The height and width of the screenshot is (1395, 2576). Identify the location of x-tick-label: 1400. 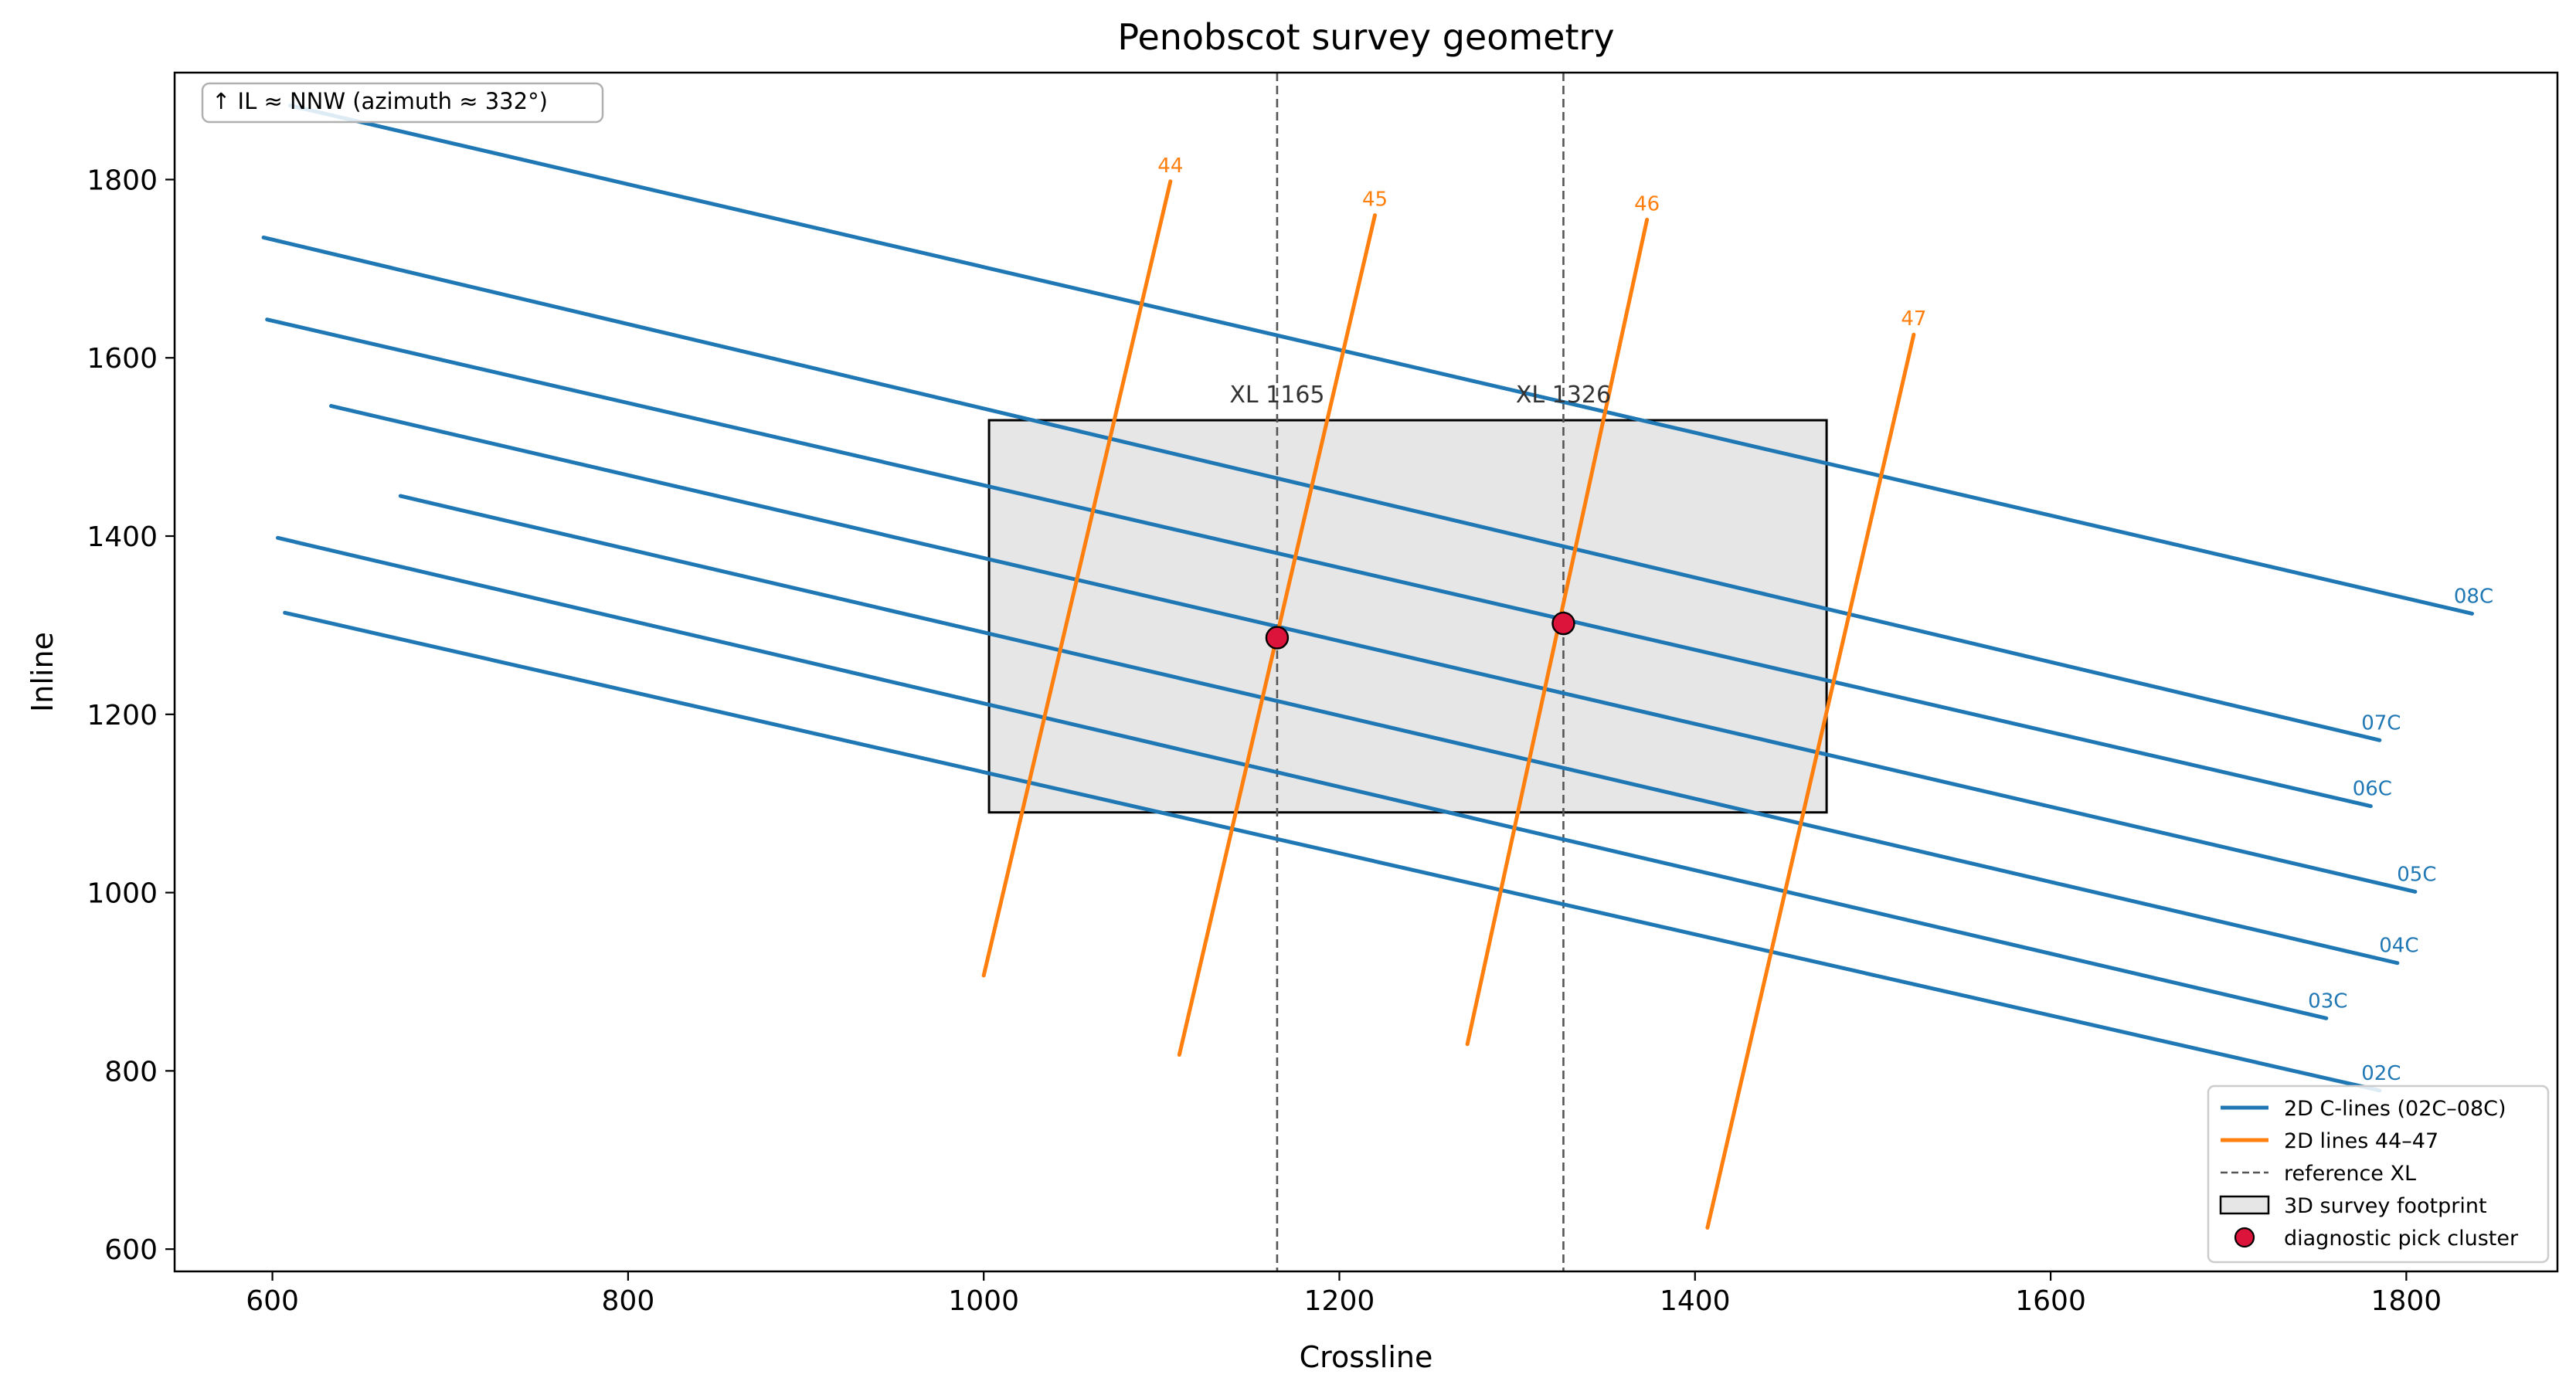
(1695, 1301).